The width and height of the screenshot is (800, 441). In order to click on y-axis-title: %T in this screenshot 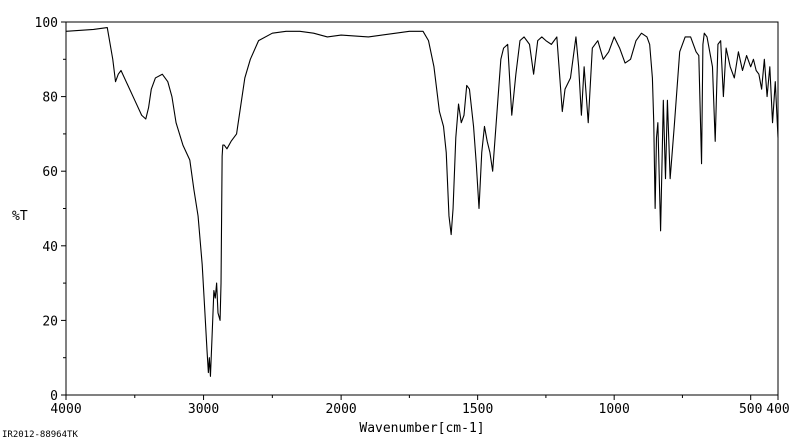, I will do `click(20, 216)`.